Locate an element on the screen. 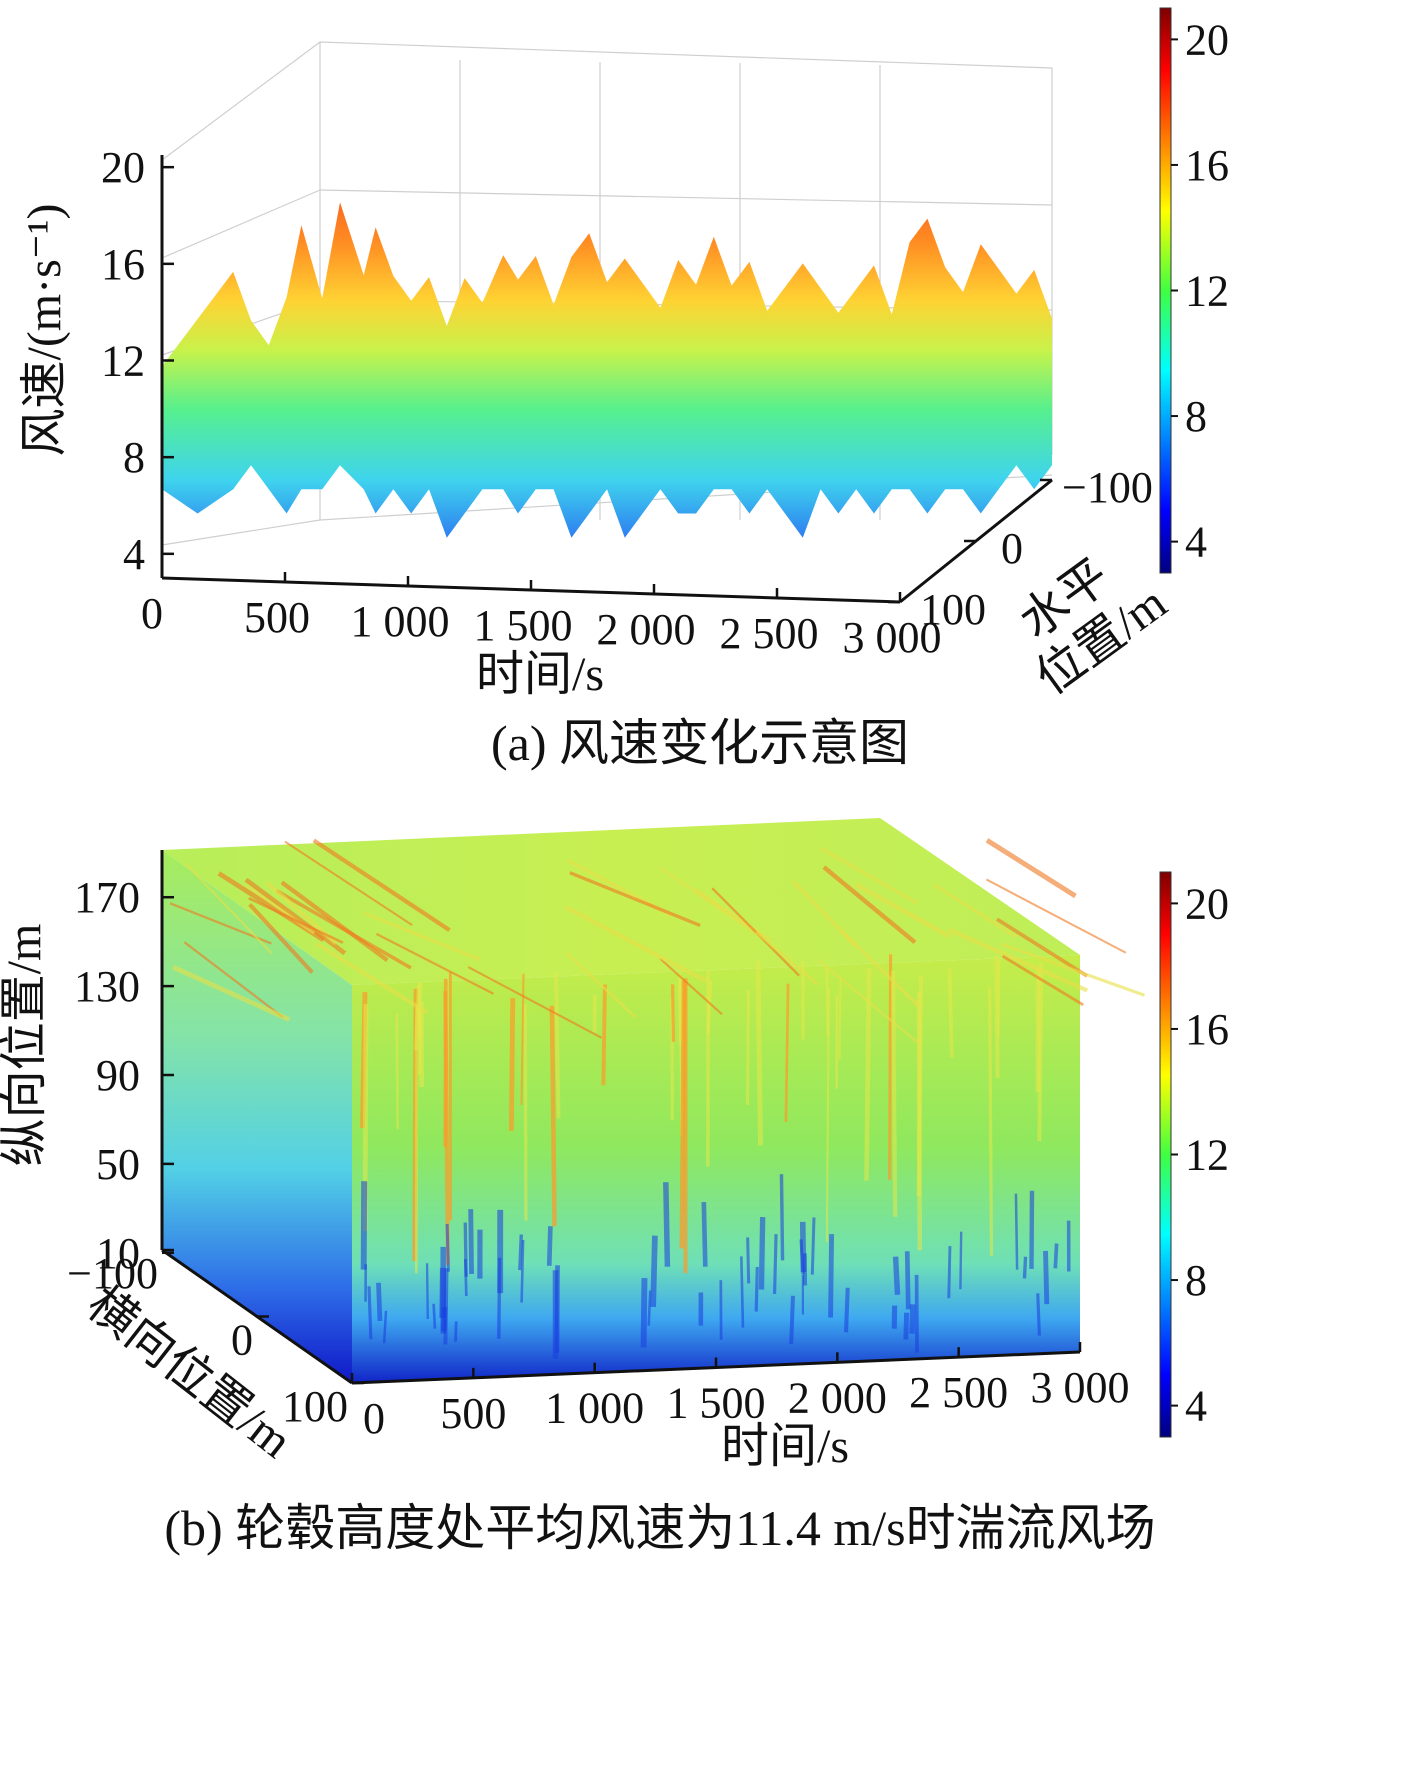 Image resolution: width=1417 pixels, height=1791 pixels. chart-b-ytick-label: 170 is located at coordinates (107, 897).